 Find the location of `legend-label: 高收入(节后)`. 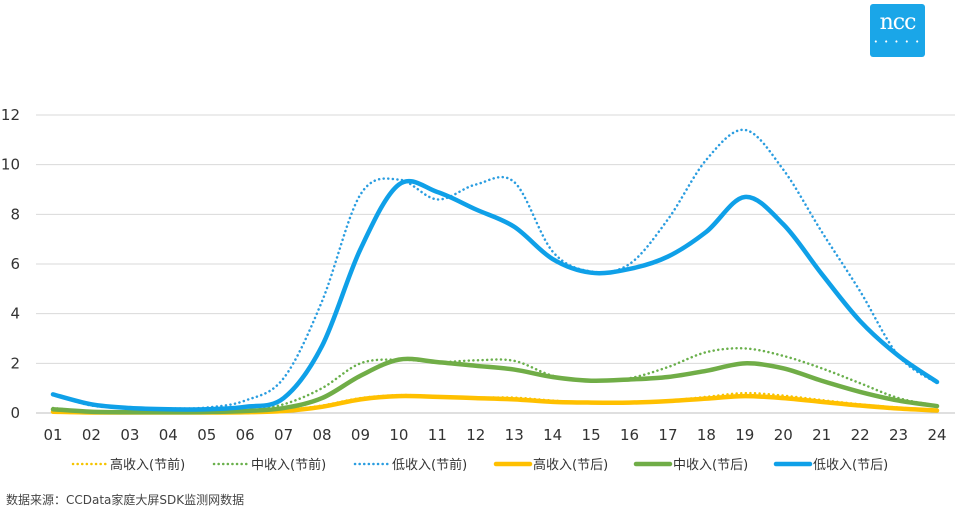

legend-label: 高收入(节后) is located at coordinates (570, 465).